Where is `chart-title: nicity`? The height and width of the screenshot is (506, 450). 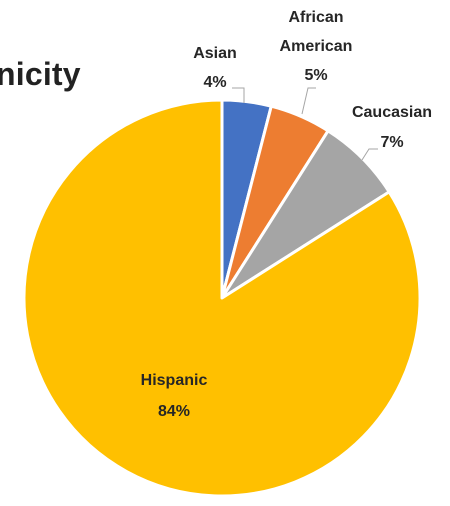 chart-title: nicity is located at coordinates (40, 74).